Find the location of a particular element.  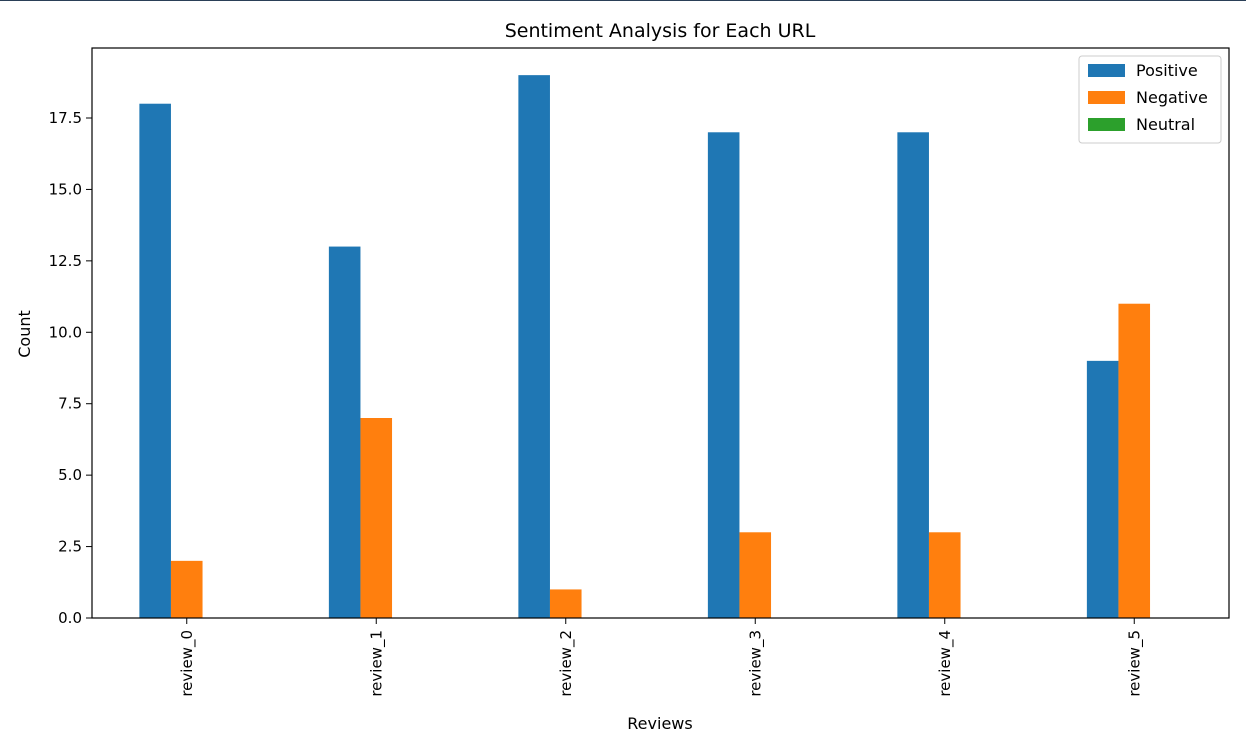

chart-title: Sentiment Analysis for Each URL is located at coordinates (660, 31).